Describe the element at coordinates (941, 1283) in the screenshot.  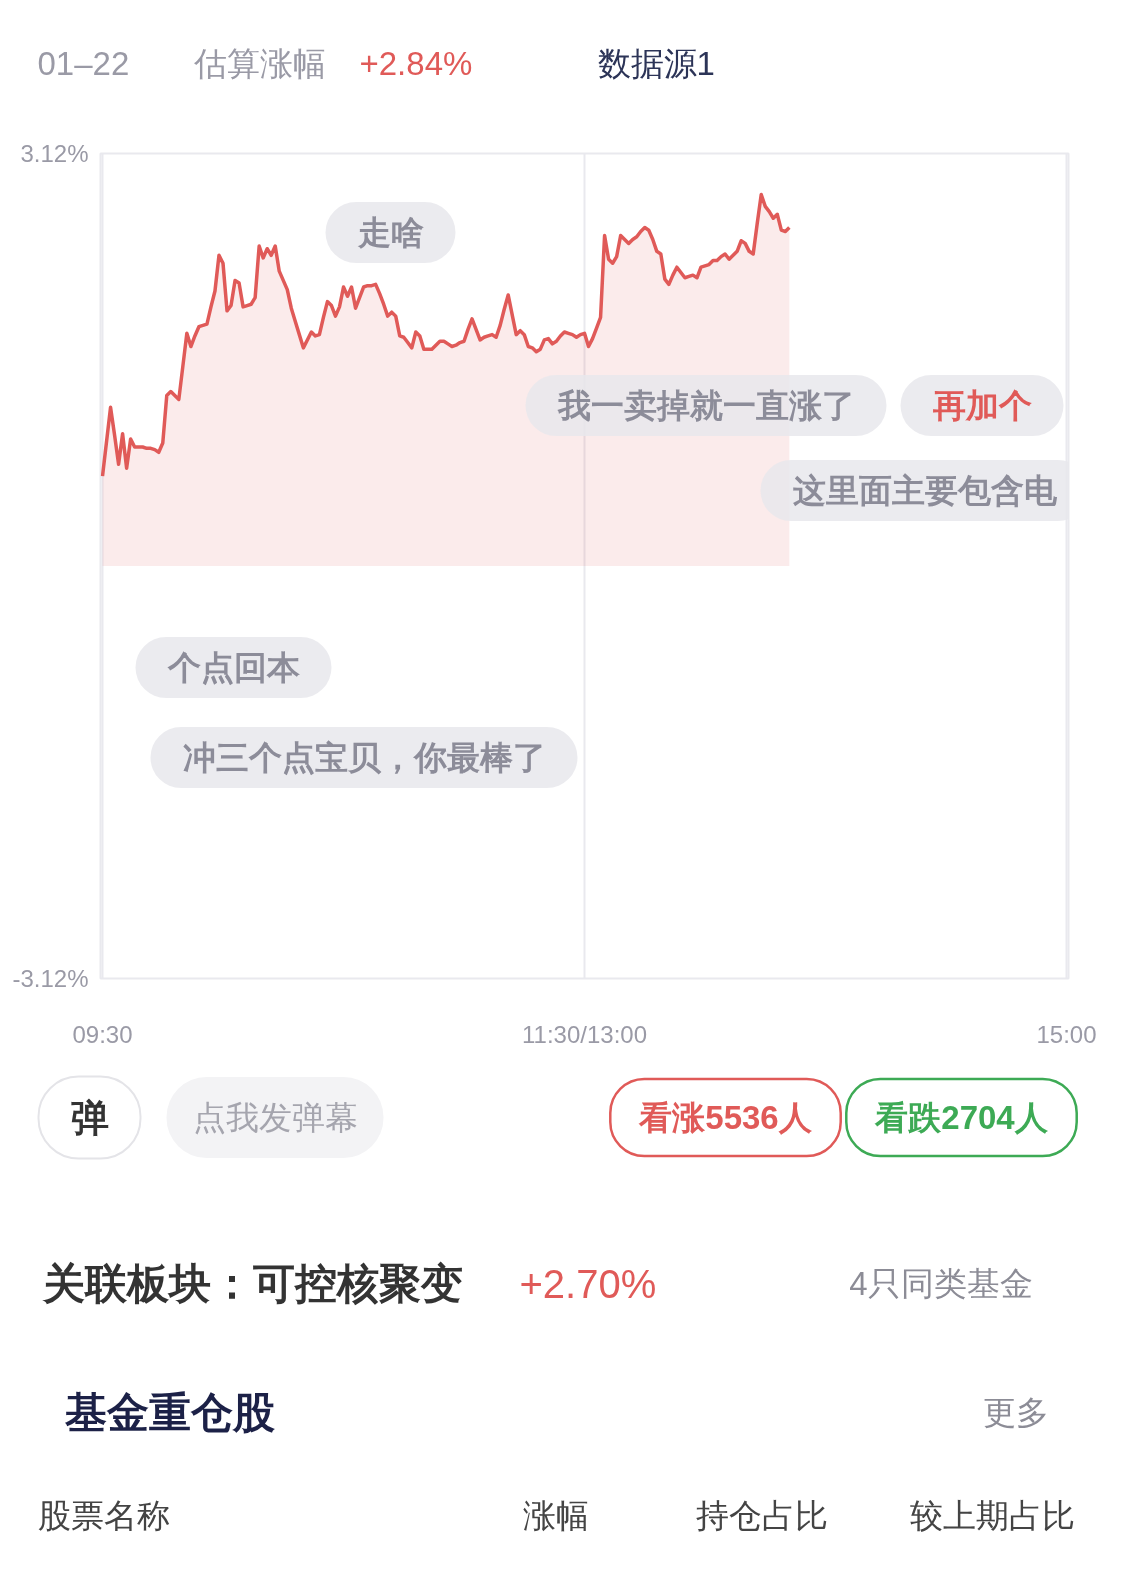
I see `text: 4只同类基金` at that location.